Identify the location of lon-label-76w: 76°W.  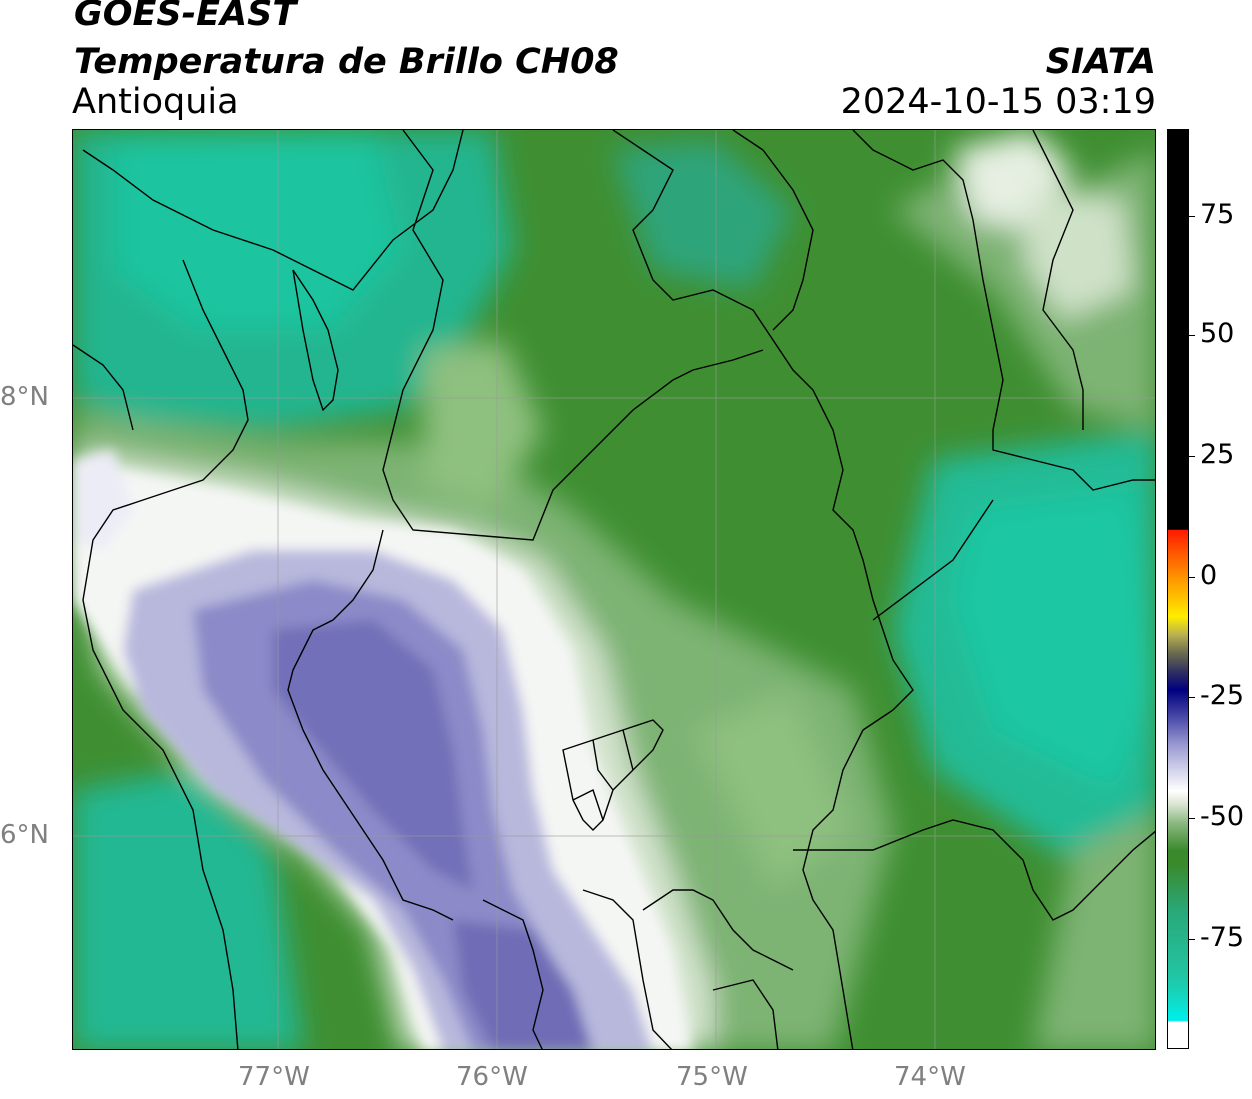
(492, 1077).